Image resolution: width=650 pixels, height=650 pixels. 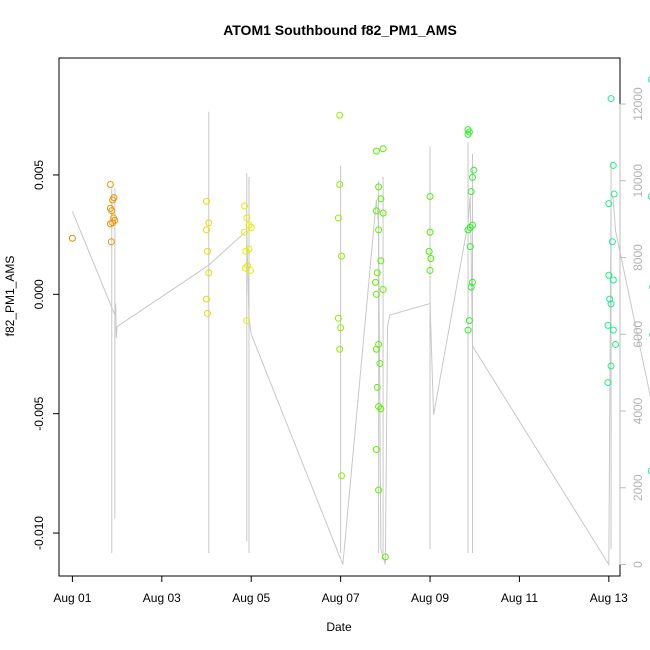 I want to click on y-tick-label: 0.005, so click(x=39, y=175).